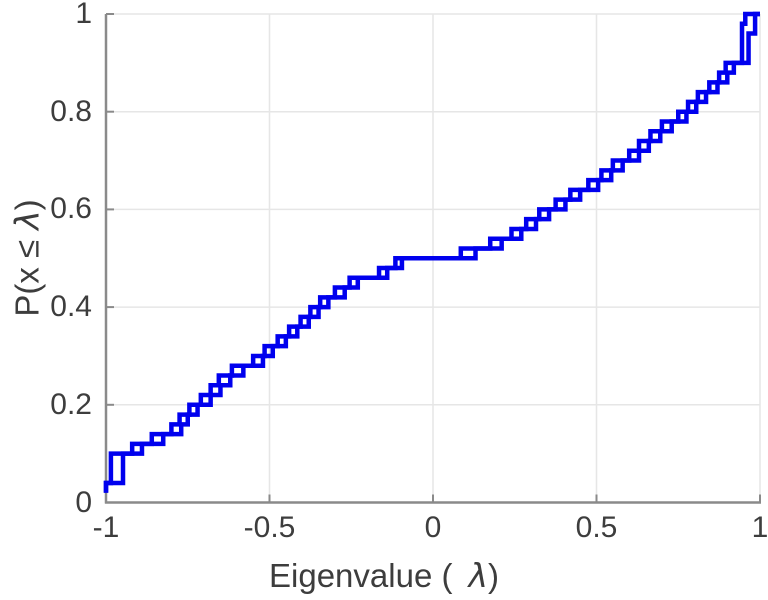  What do you see at coordinates (71, 209) in the screenshot?
I see `y-tick-label: 0.6` at bounding box center [71, 209].